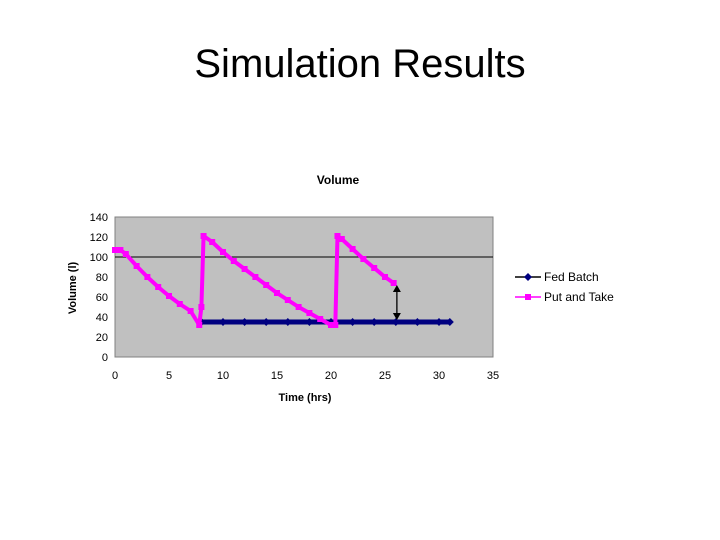  Describe the element at coordinates (102, 278) in the screenshot. I see `y-tick-label: 80` at that location.